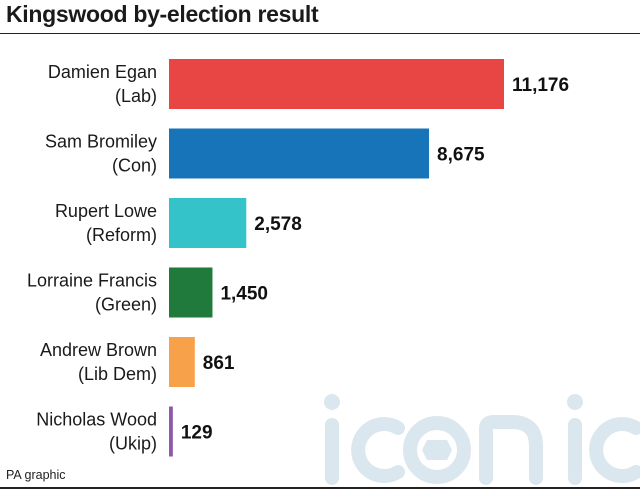  Describe the element at coordinates (101, 142) in the screenshot. I see `candidate-name-label: Sam Bromiley` at that location.